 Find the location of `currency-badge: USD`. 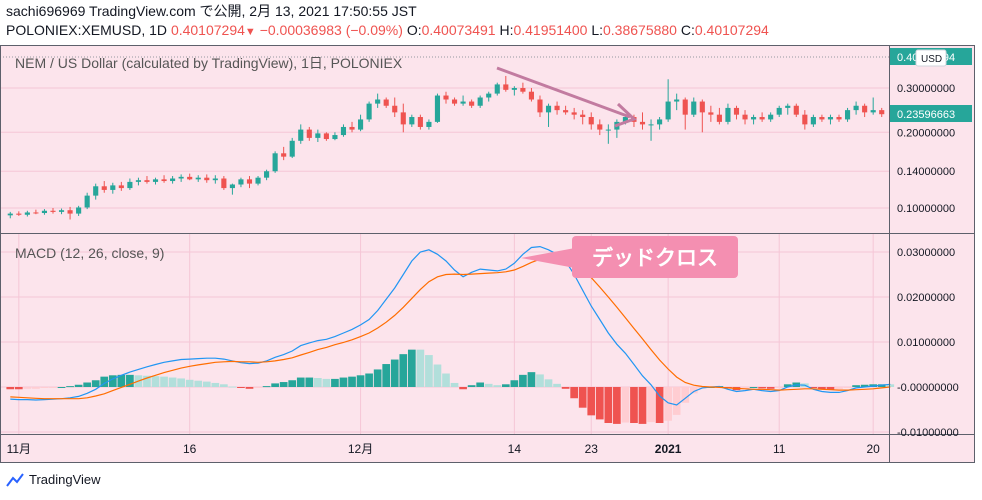

currency-badge: USD is located at coordinates (931, 58).